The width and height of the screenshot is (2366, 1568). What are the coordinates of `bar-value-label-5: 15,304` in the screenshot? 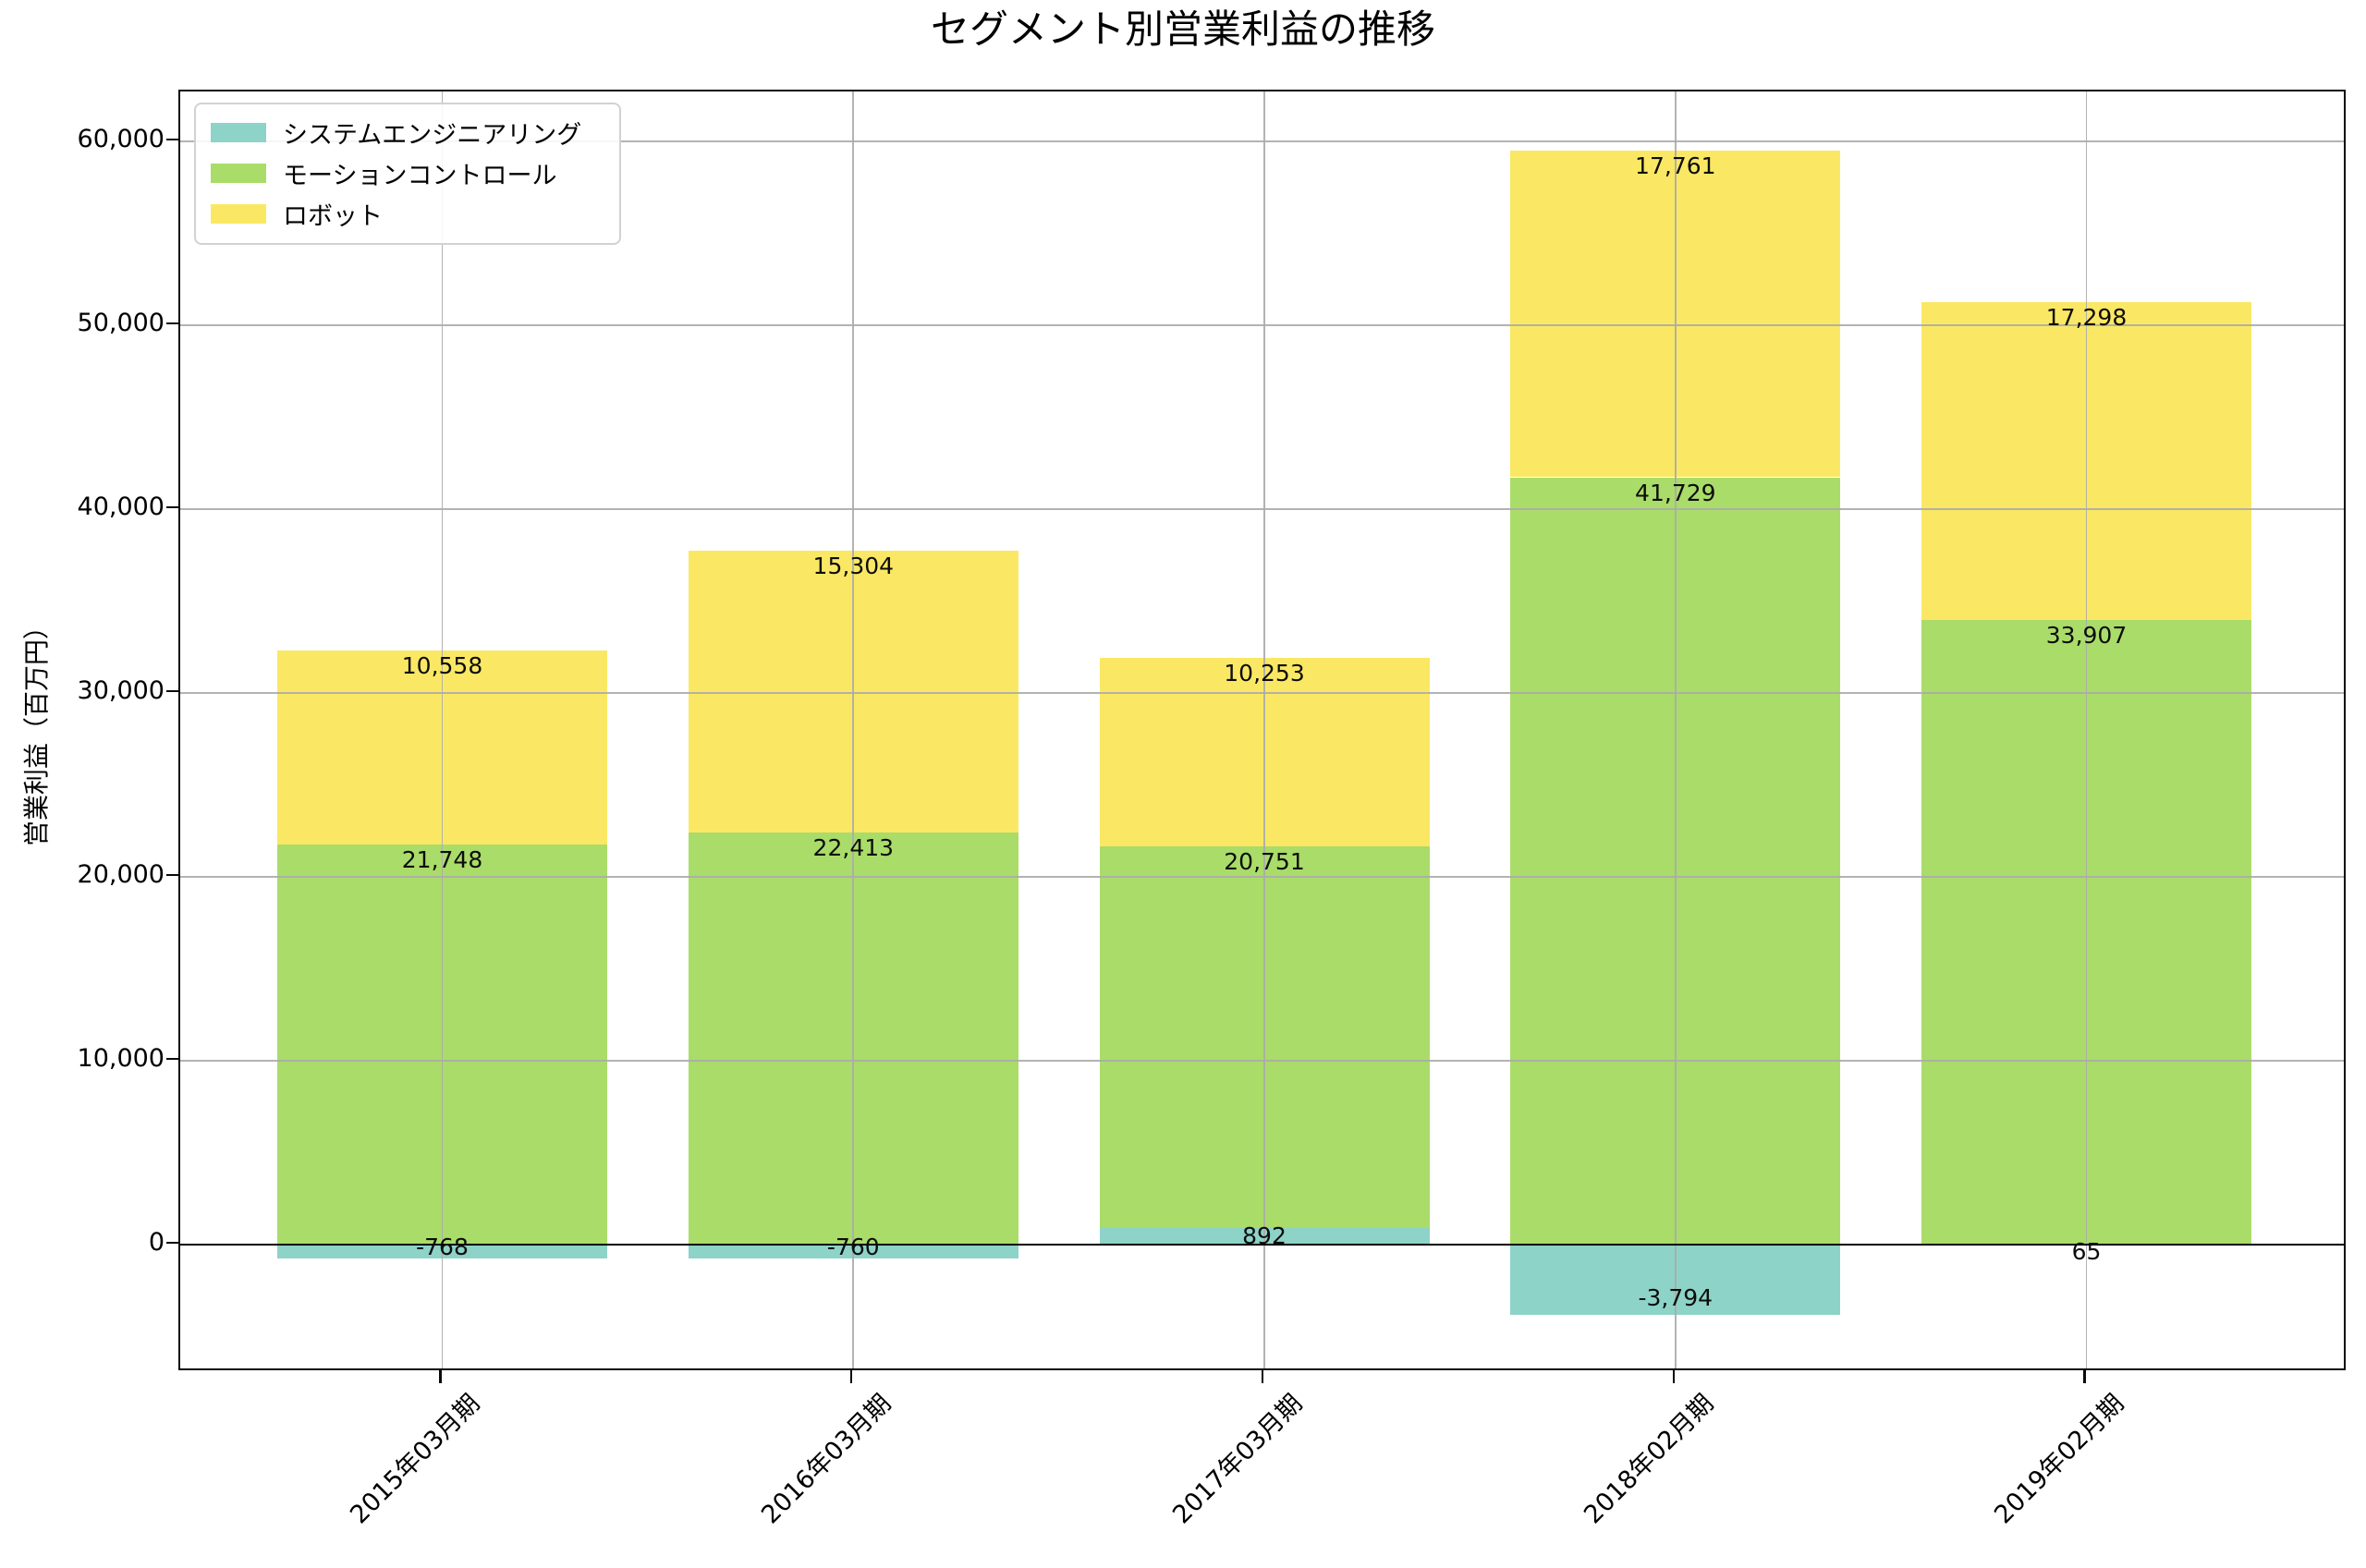 It's located at (853, 566).